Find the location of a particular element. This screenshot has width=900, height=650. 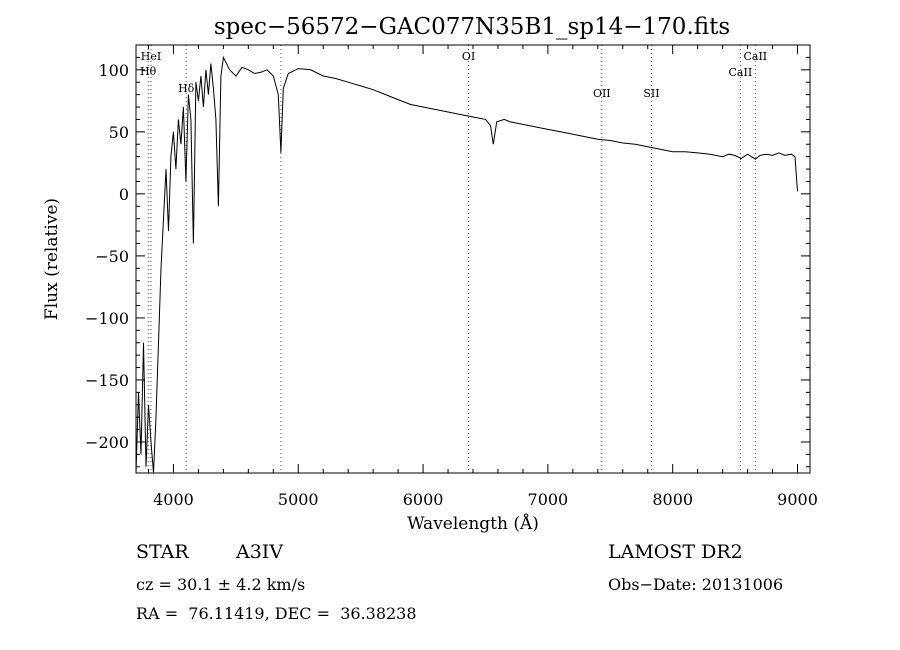

observation-date: Obs−Date: 20131006 is located at coordinates (696, 584).